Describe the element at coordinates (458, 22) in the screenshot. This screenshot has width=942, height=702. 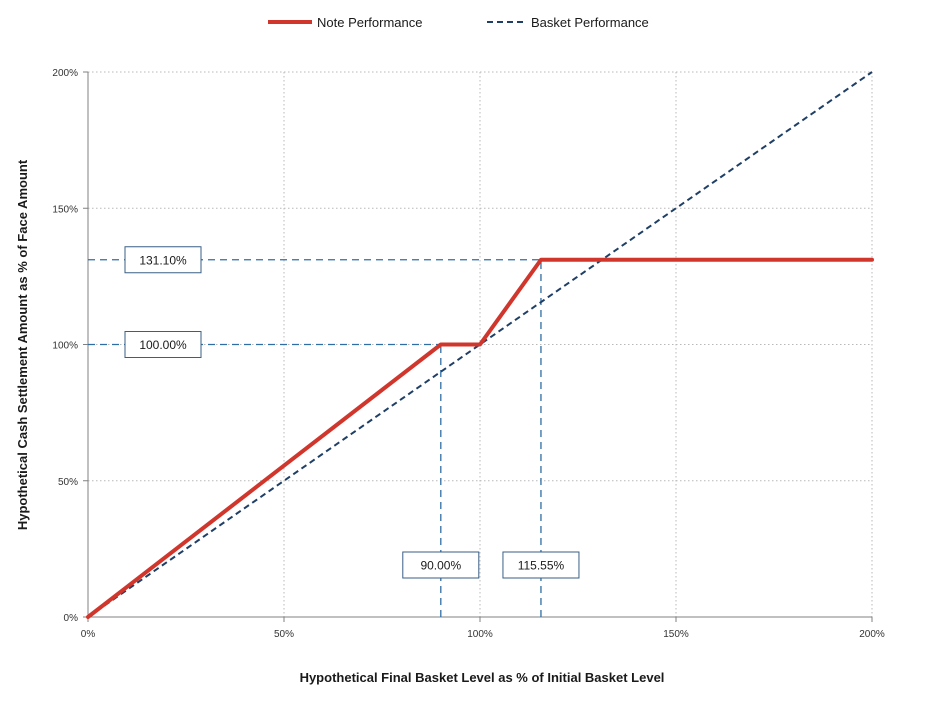
I see `legend: Note Performance Basket Performance` at that location.